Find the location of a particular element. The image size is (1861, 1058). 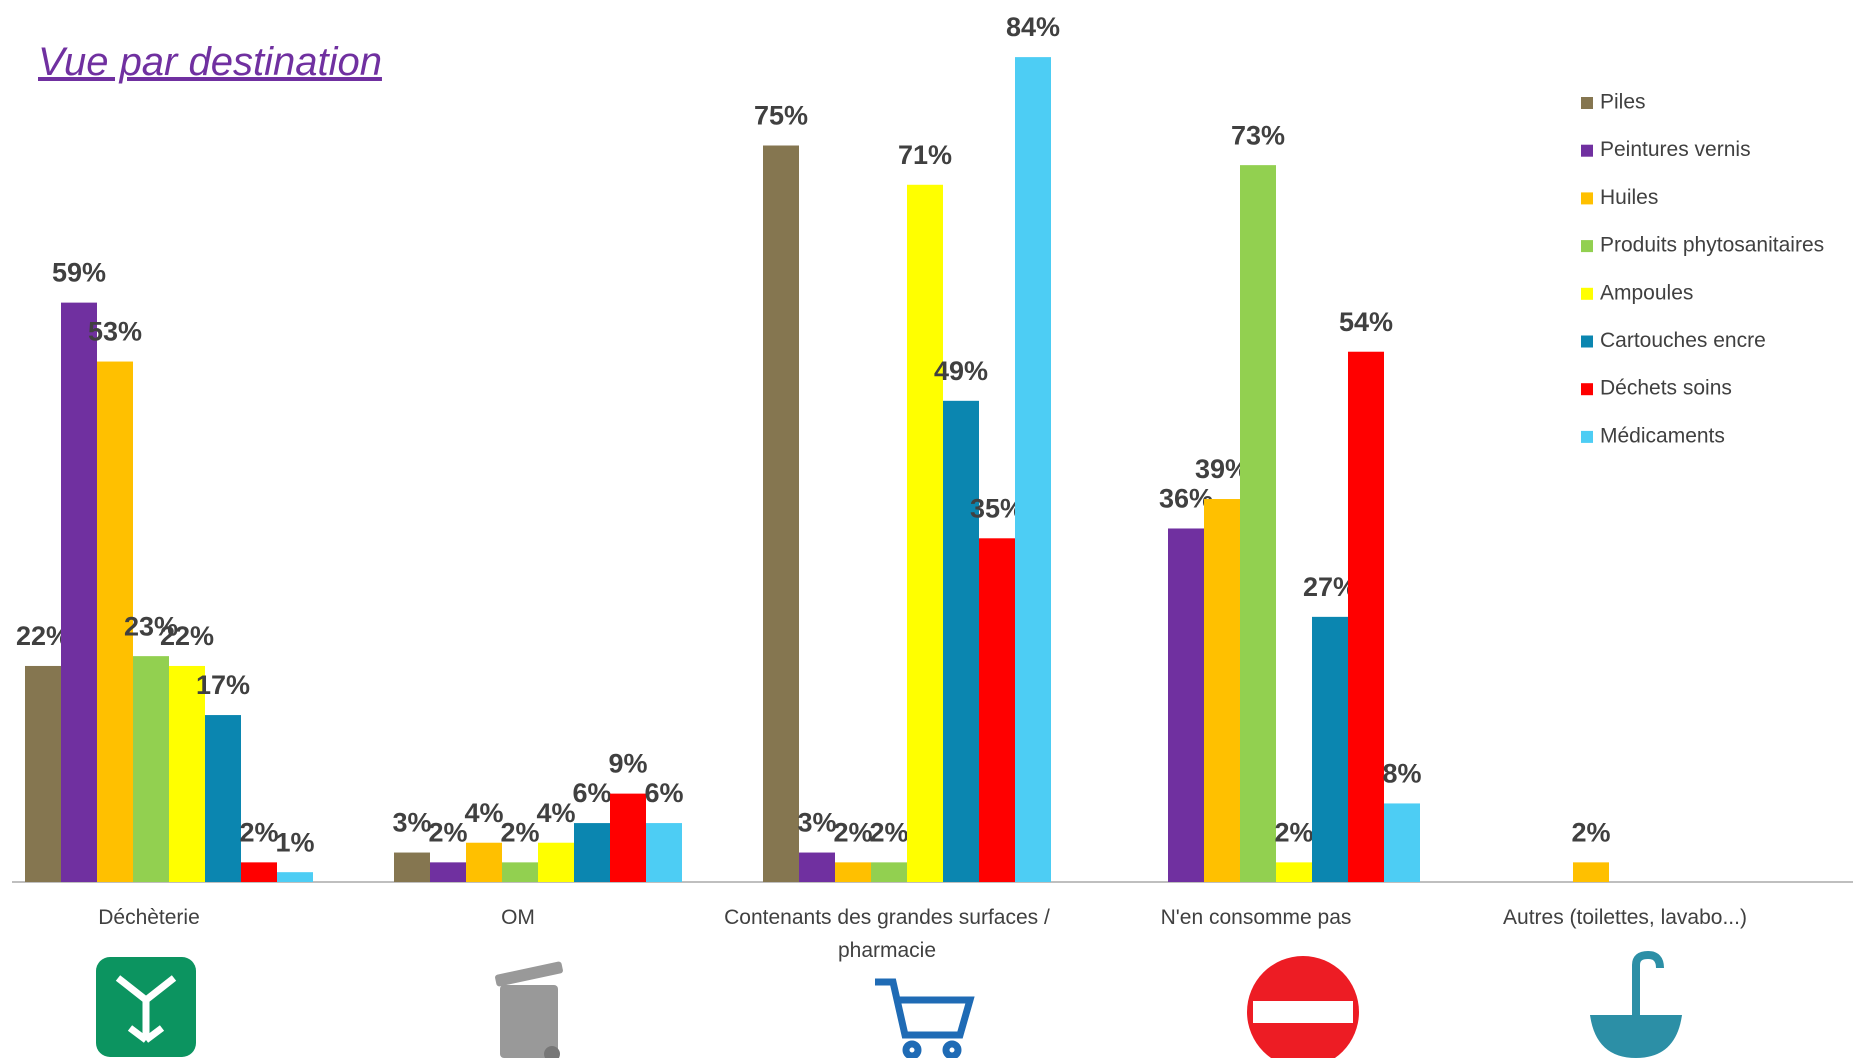

legend-label: Piles is located at coordinates (1623, 102).